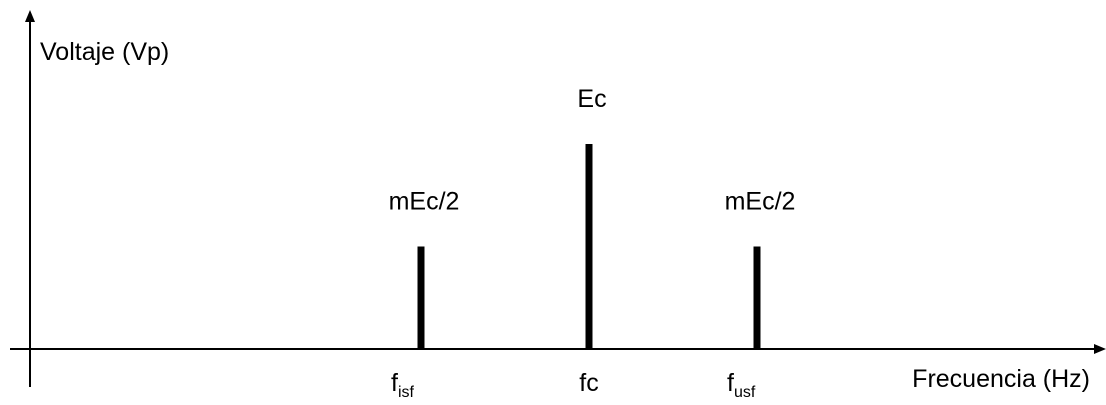 This screenshot has width=1106, height=405. Describe the element at coordinates (406, 392) in the screenshot. I see `tick-label-sub-0: isf` at that location.